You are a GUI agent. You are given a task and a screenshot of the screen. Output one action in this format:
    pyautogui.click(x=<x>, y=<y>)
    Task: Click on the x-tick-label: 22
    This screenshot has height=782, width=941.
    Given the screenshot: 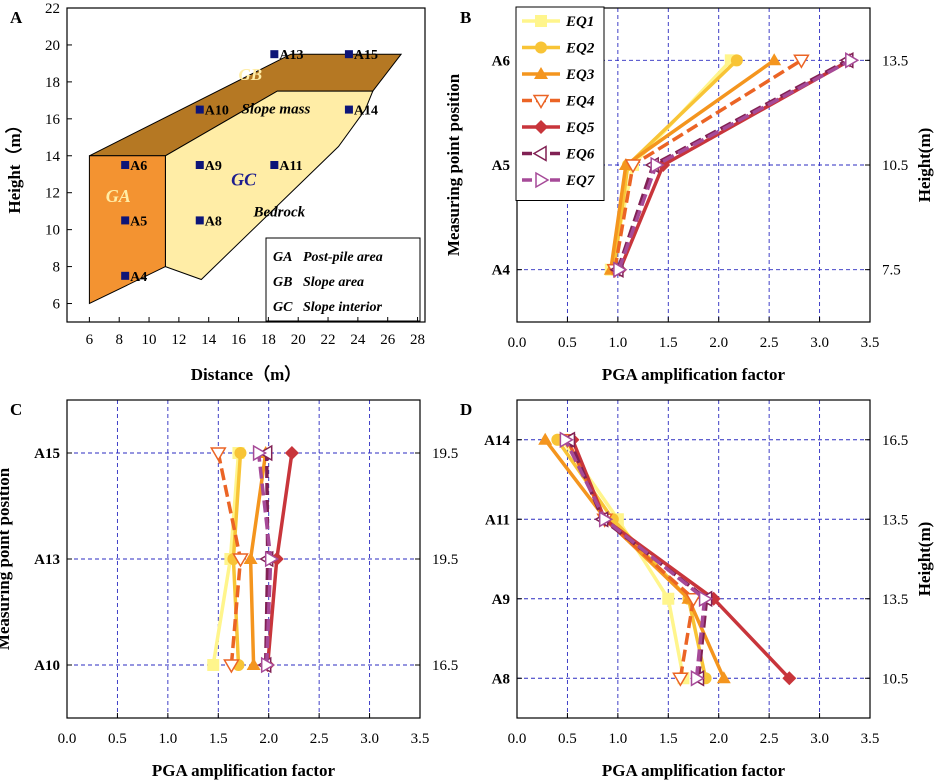 What is the action you would take?
    pyautogui.click(x=328, y=340)
    